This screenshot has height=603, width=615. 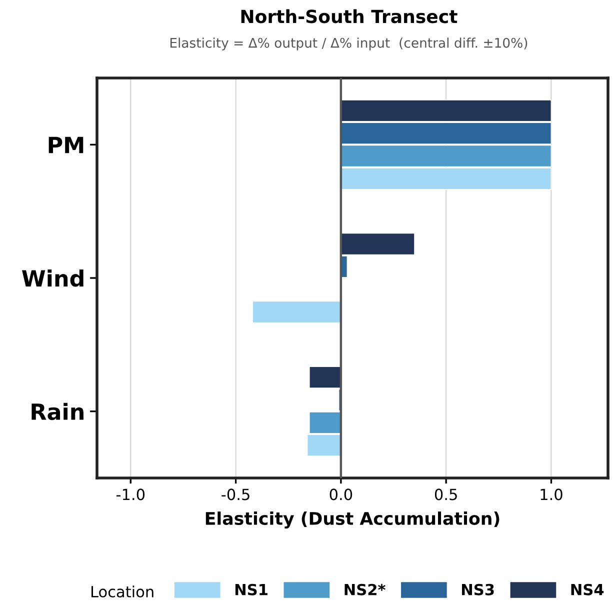 What do you see at coordinates (353, 520) in the screenshot?
I see `x-axis-title: Elasticity (Dust Accumulation)` at bounding box center [353, 520].